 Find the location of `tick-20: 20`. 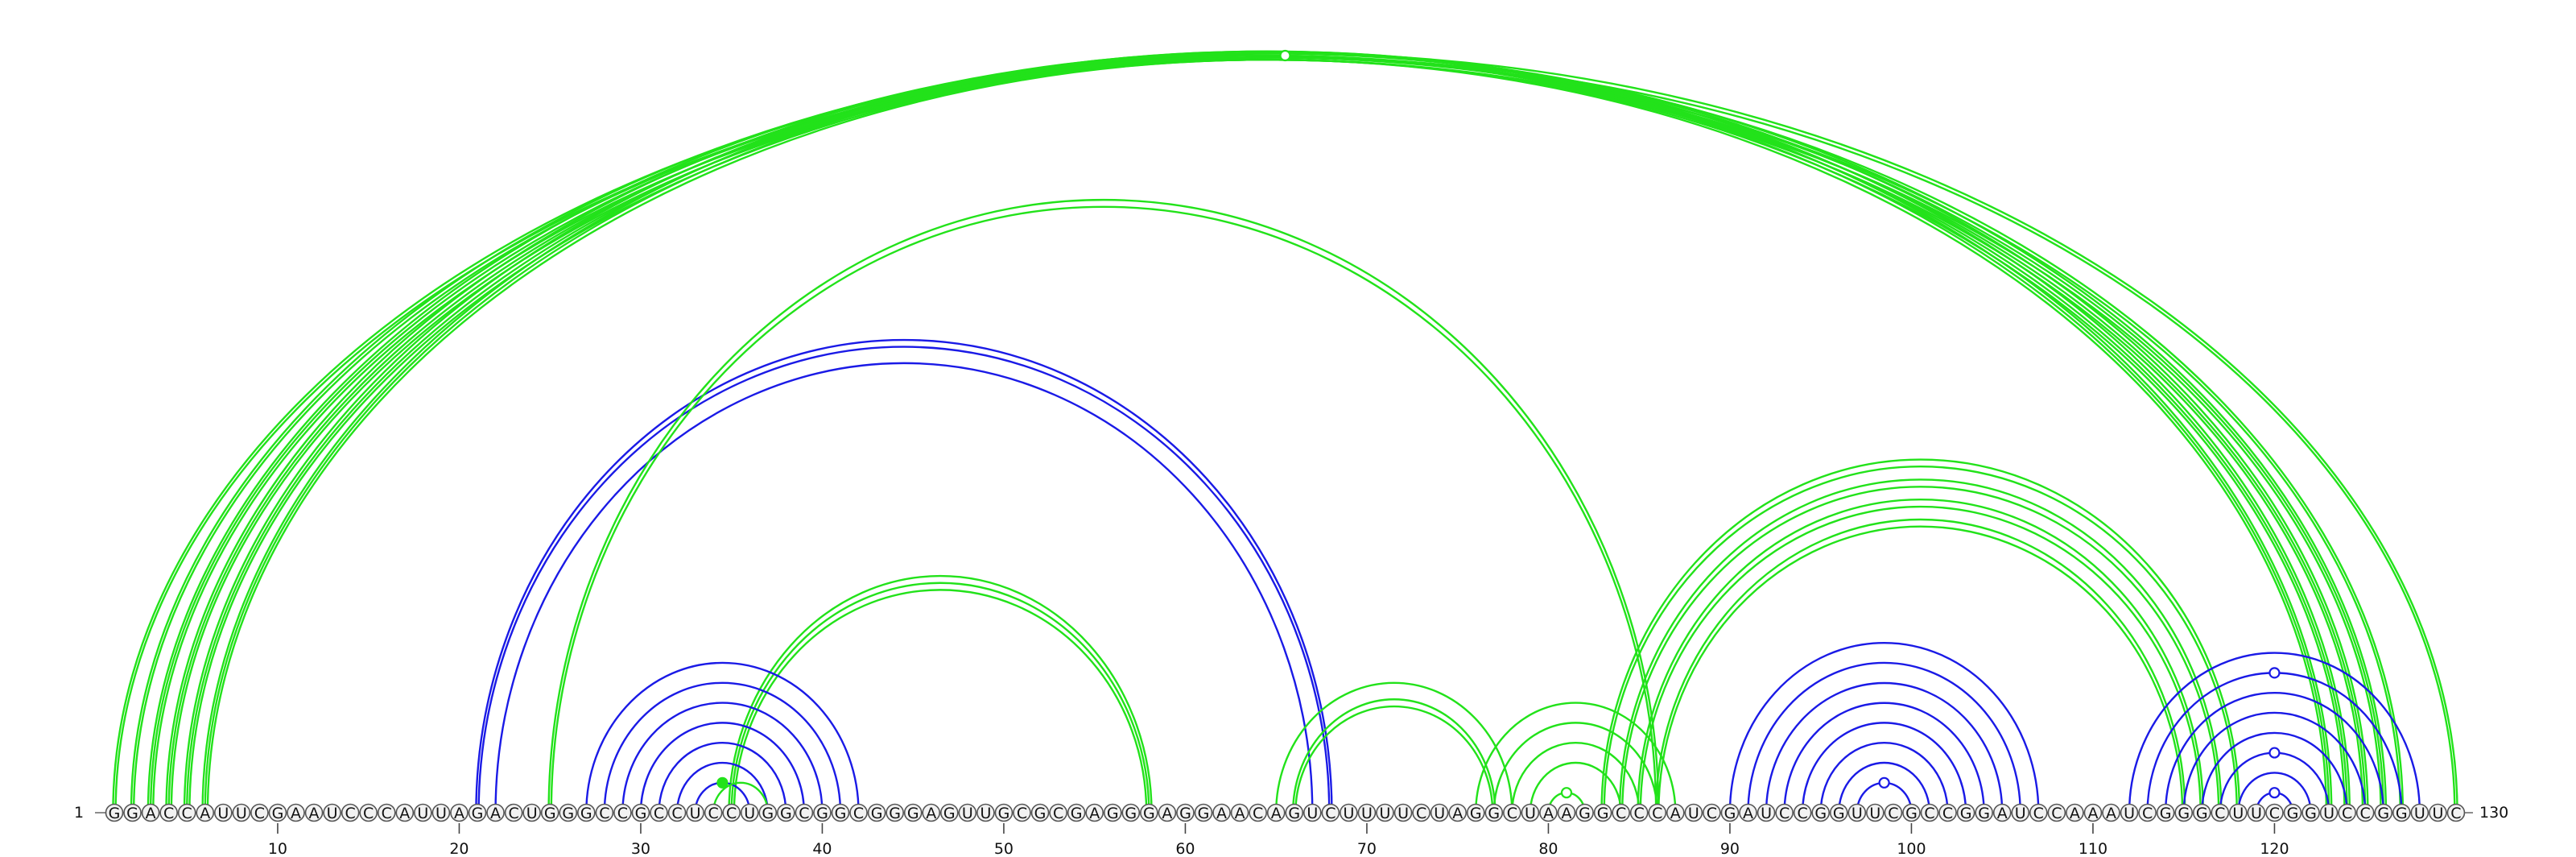

tick-20: 20 is located at coordinates (459, 840).